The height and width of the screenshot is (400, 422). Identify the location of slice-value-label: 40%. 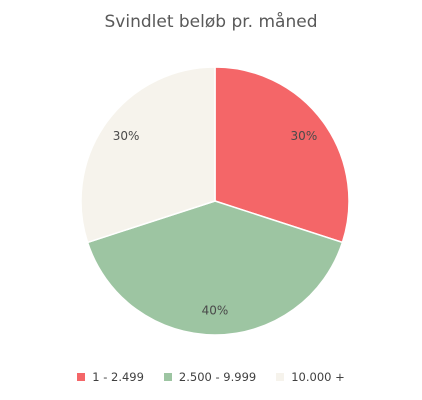
(215, 310).